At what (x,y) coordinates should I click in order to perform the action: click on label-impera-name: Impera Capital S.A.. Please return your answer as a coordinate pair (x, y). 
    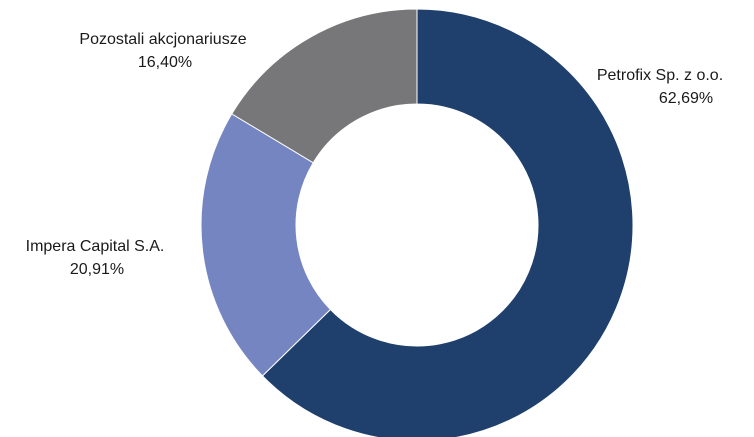
    Looking at the image, I should click on (95, 246).